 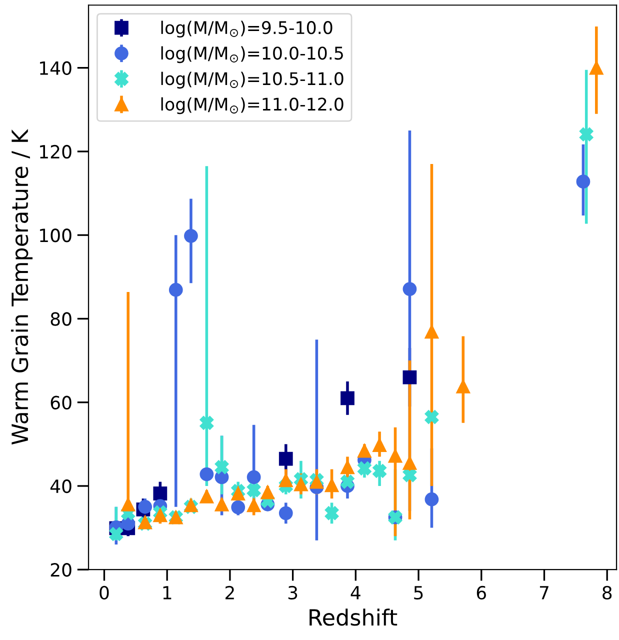 I want to click on y-tick-label: 60, so click(x=61, y=403).